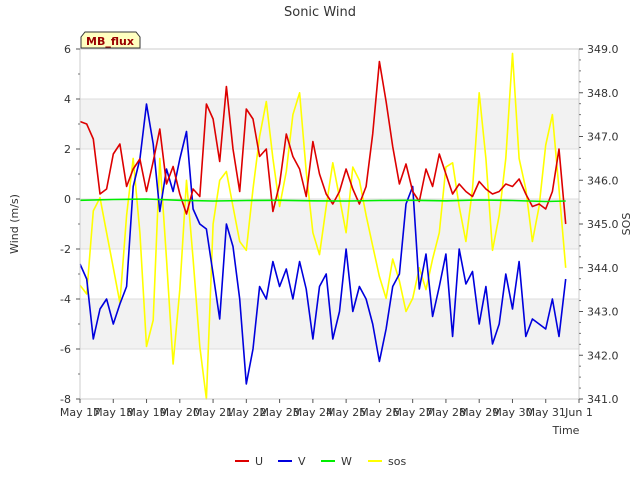 This screenshot has height=480, width=640. I want to click on x-tick-label: May 29, so click(479, 412).